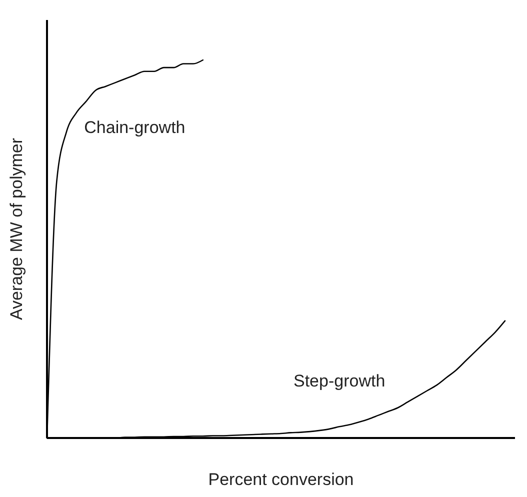  Describe the element at coordinates (16, 229) in the screenshot. I see `y-axis-title: Average MW of polymer` at that location.